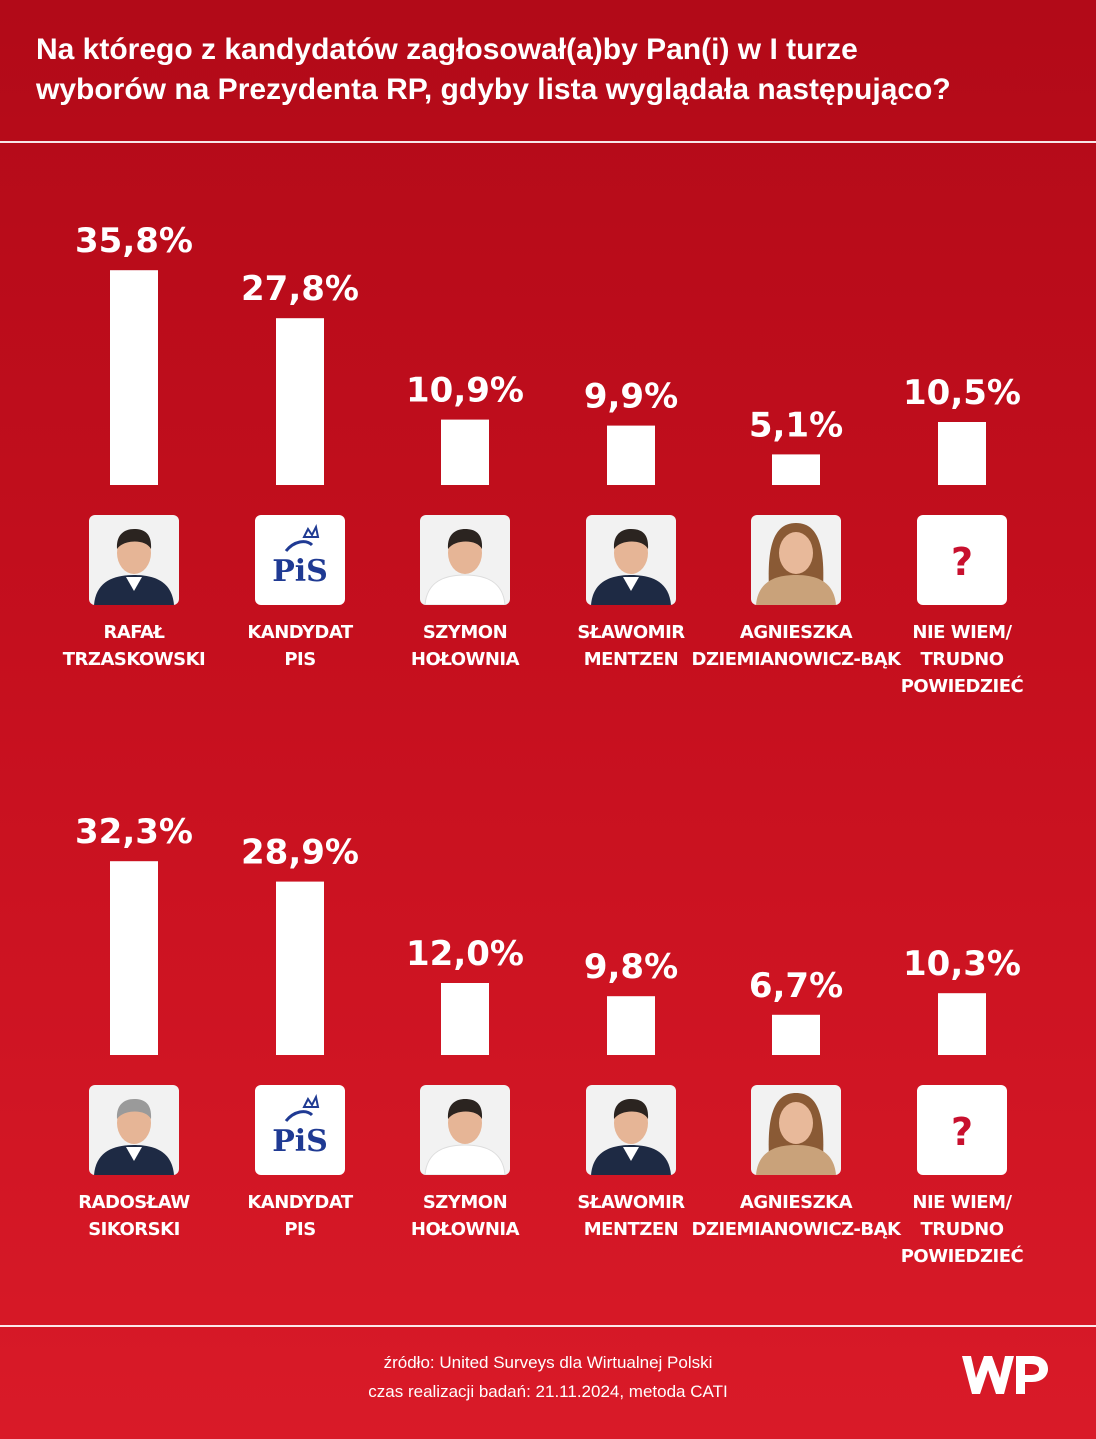  I want to click on category-label-1-line-1: RADOSŁAW, so click(134, 1202).